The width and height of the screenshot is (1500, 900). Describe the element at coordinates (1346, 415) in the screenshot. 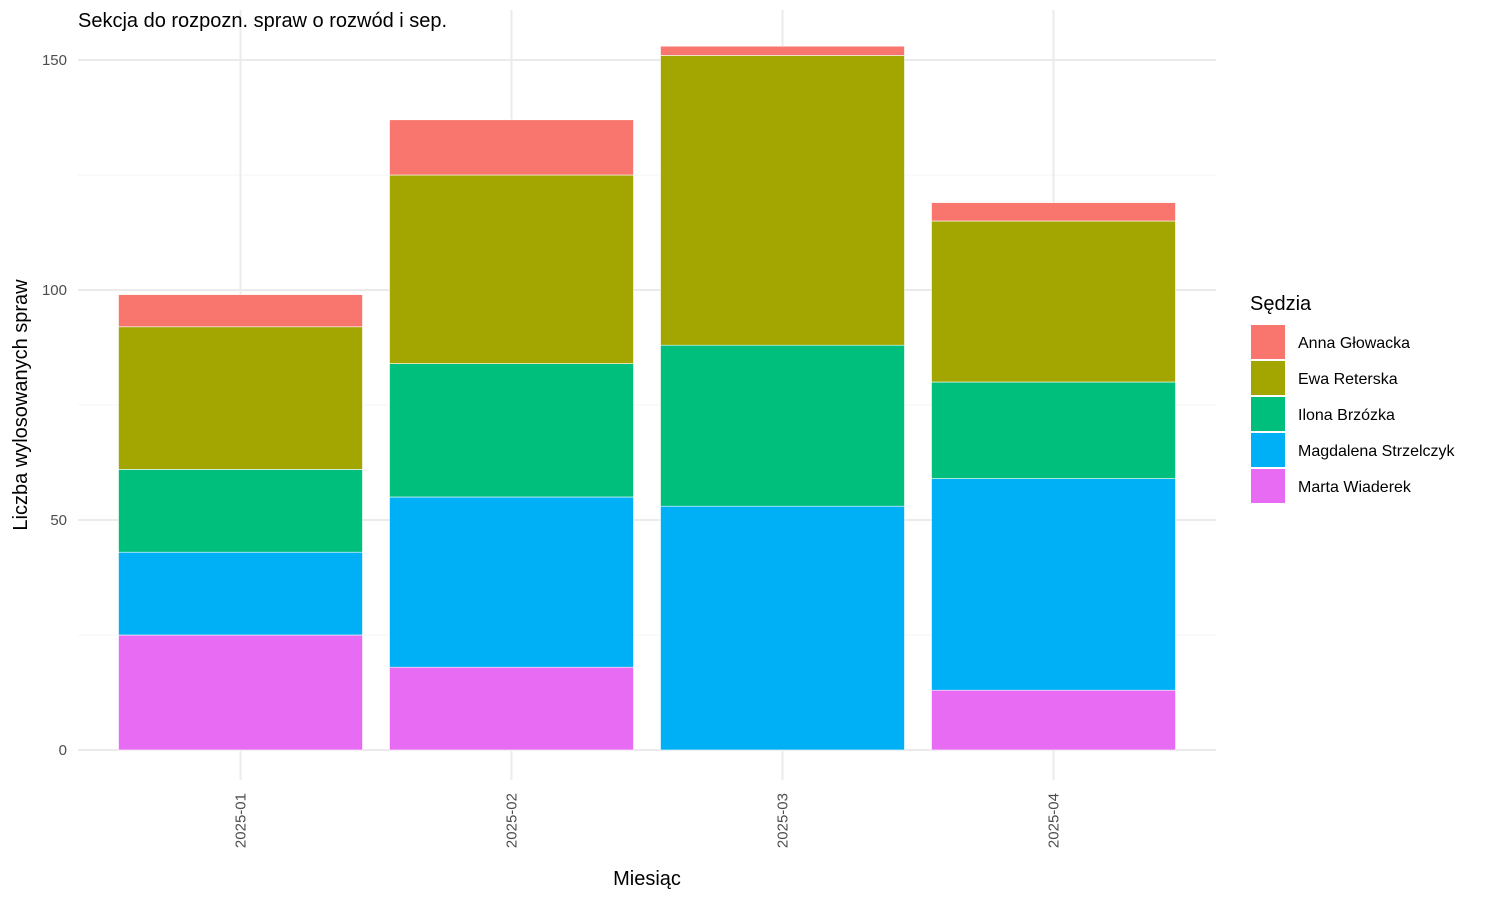

I see `legend-label: Ilona Brzózka` at that location.